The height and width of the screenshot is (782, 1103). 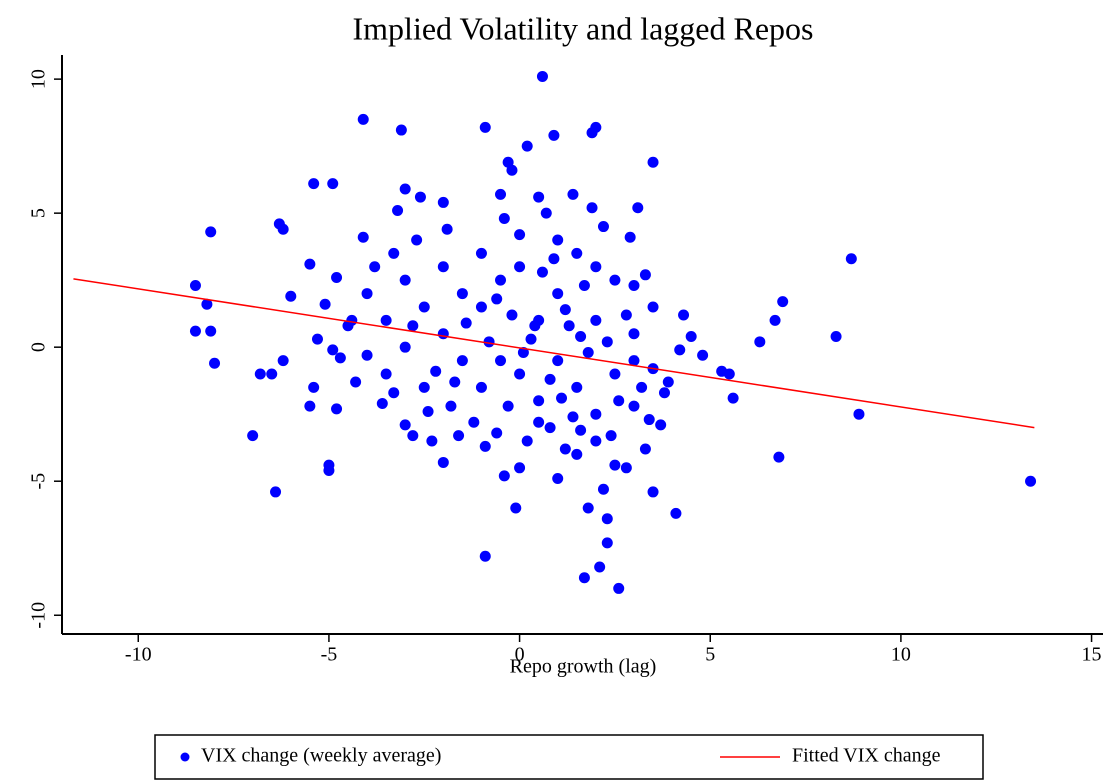 What do you see at coordinates (710, 655) in the screenshot?
I see `x-tick-label: 5` at bounding box center [710, 655].